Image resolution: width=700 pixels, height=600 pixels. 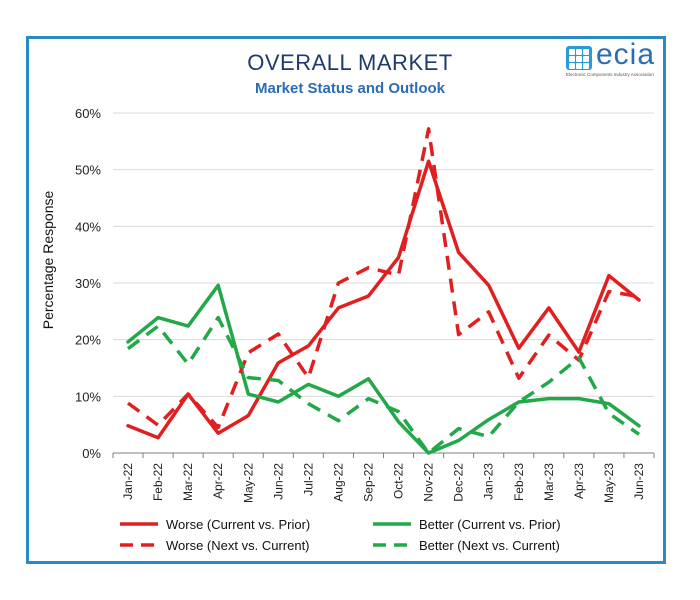 What do you see at coordinates (549, 482) in the screenshot?
I see `x-tick-label: Mar-23` at bounding box center [549, 482].